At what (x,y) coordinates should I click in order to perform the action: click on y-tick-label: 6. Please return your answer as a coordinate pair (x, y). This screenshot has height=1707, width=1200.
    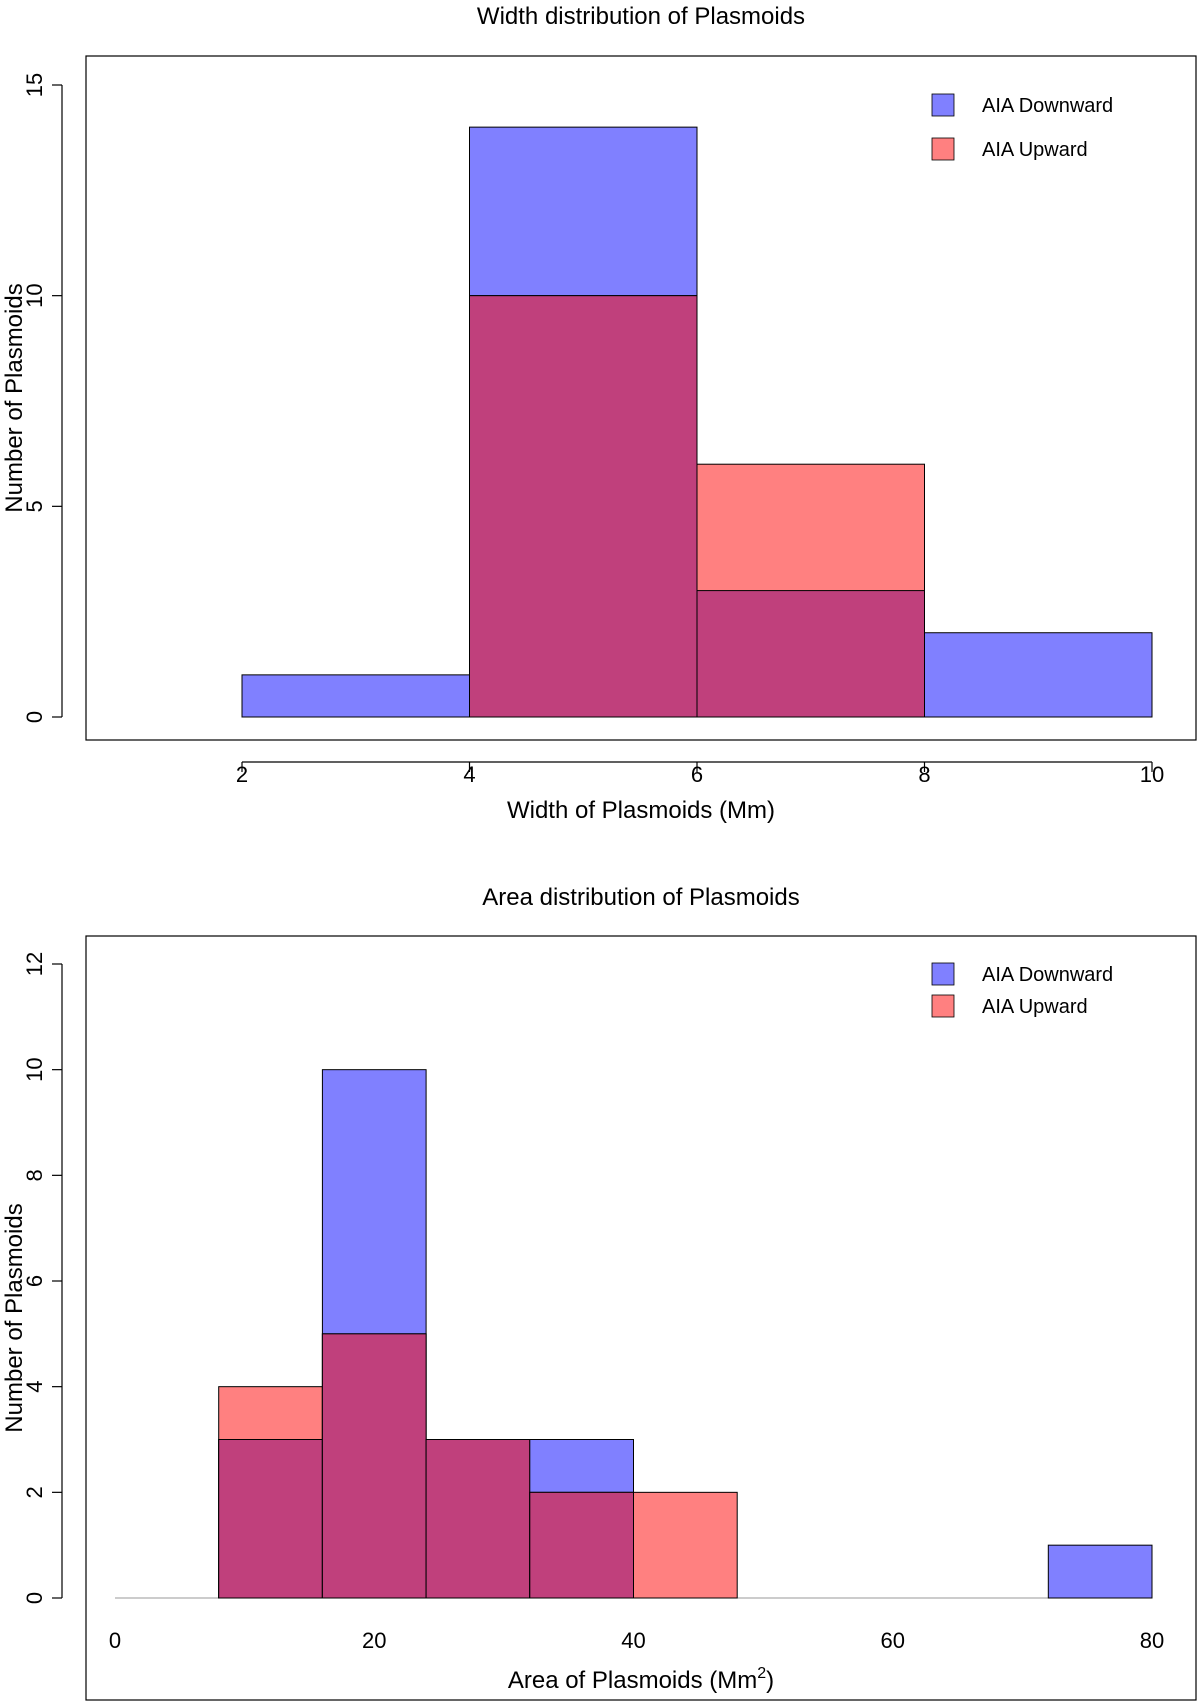
    Looking at the image, I should click on (34, 1281).